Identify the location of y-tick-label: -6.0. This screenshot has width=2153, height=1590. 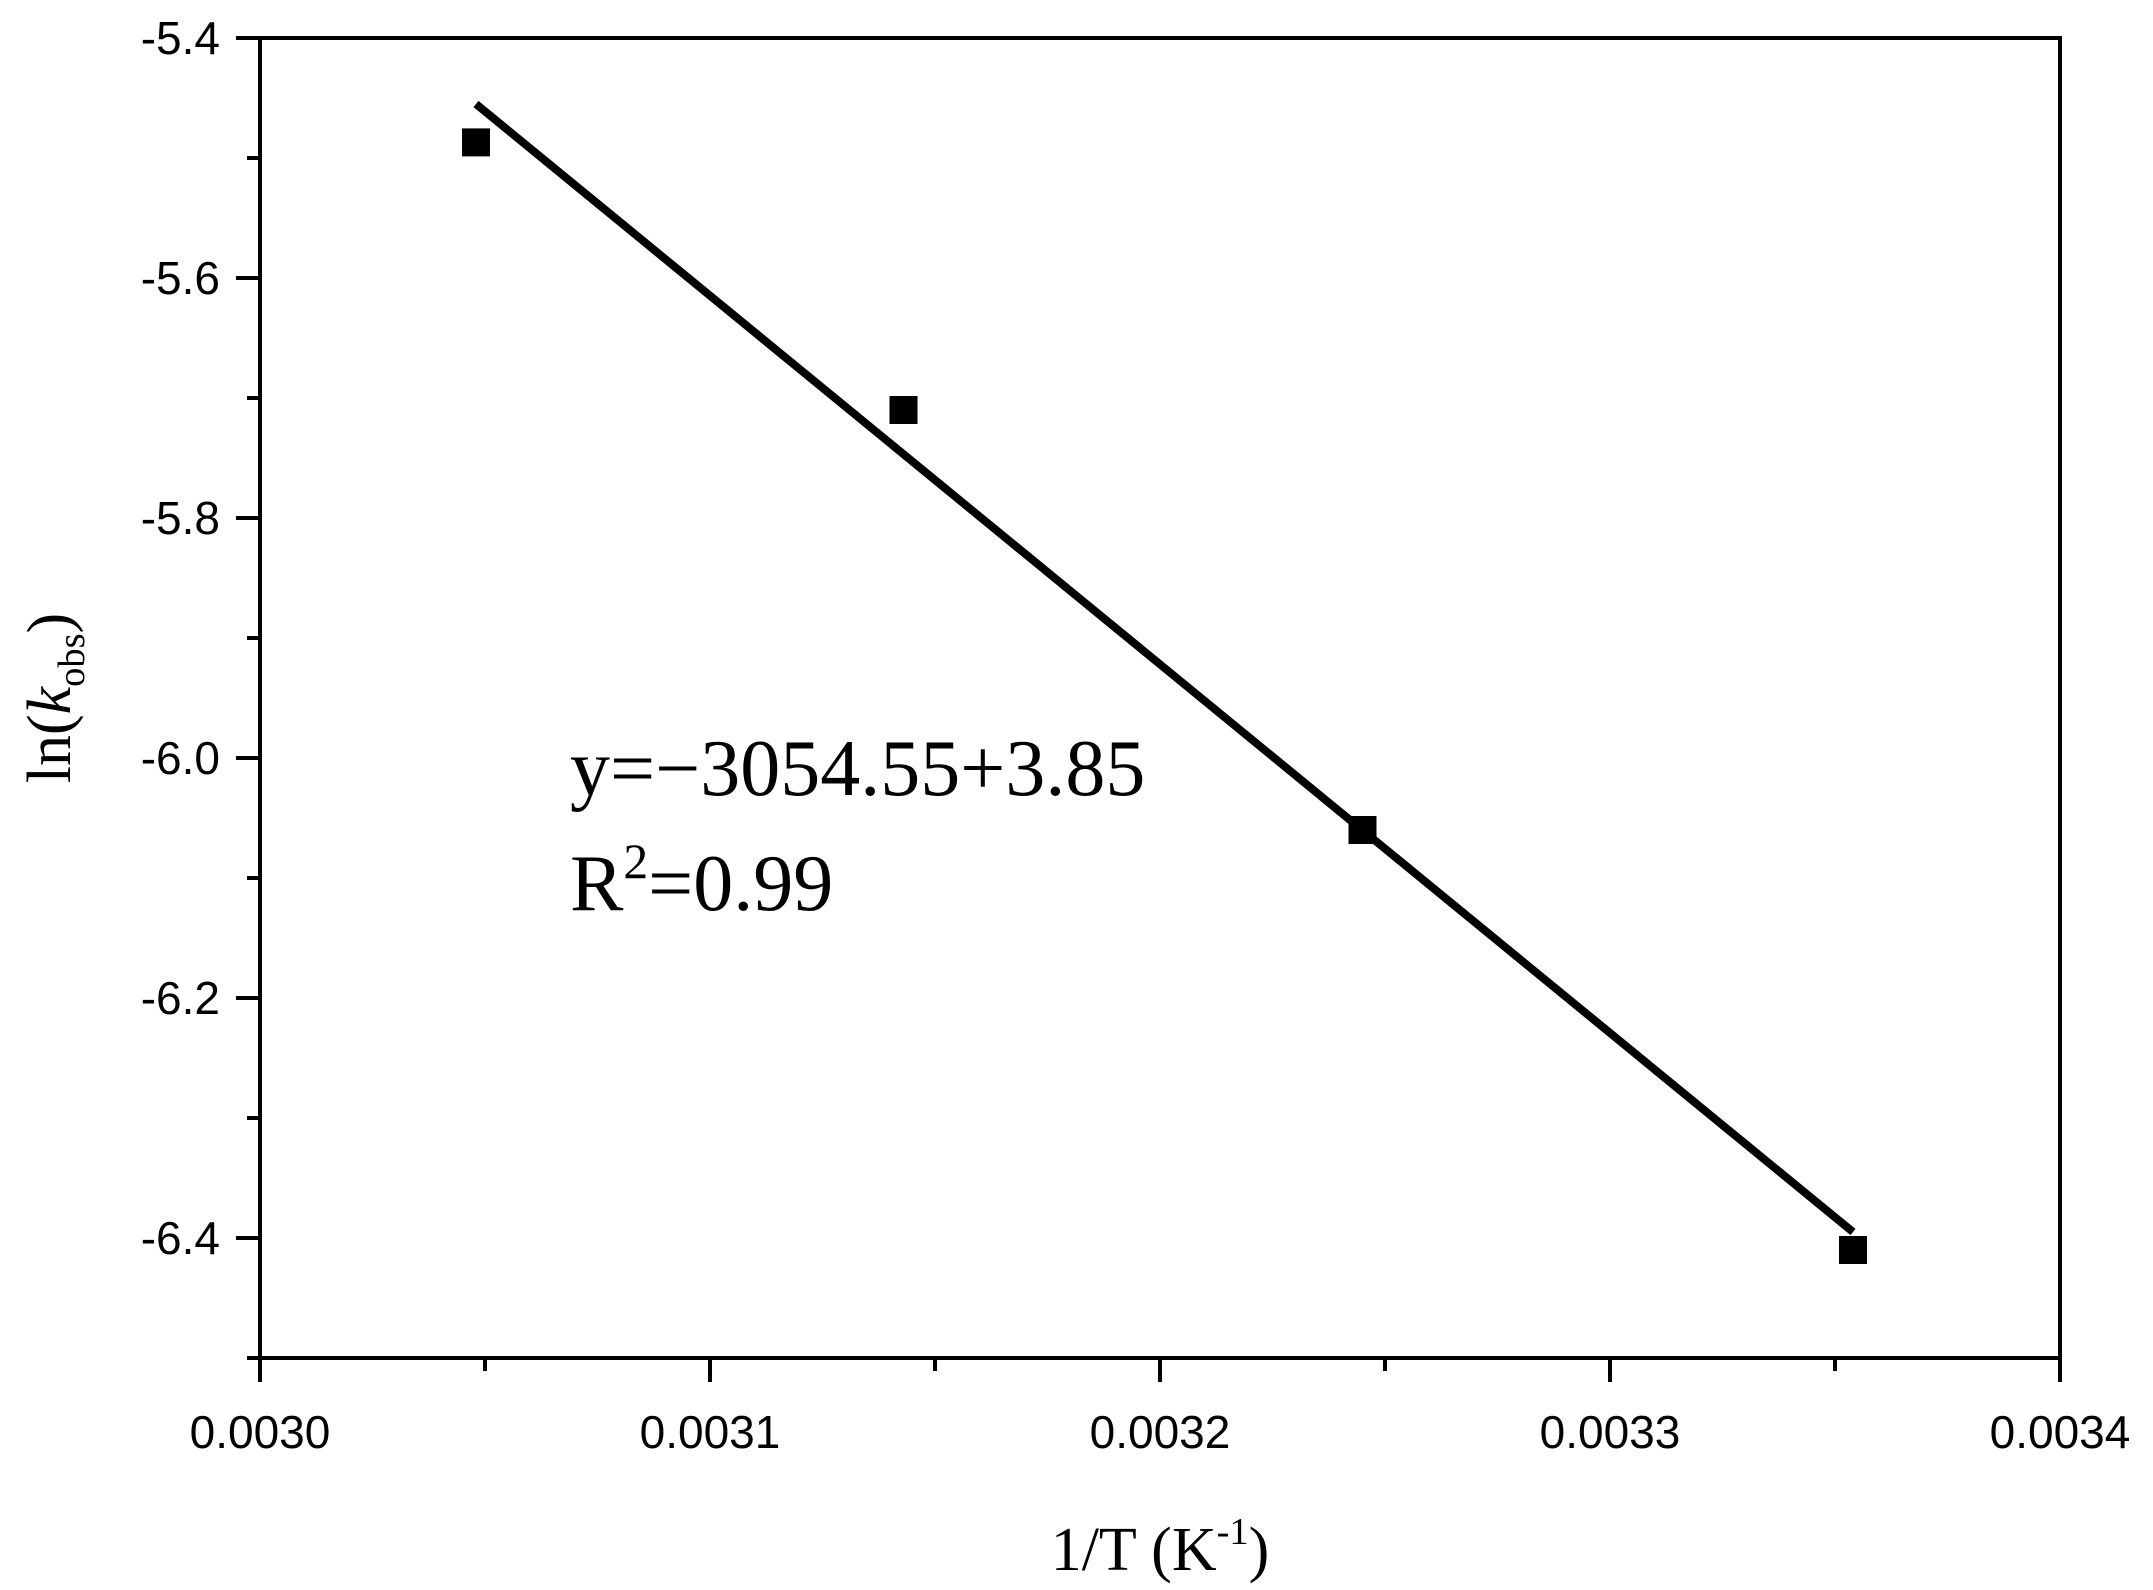
(180, 758).